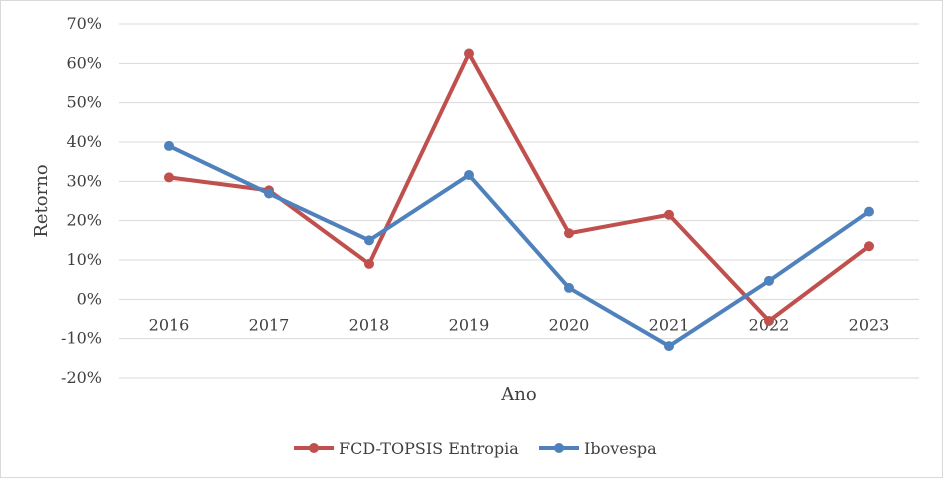 This screenshot has height=482, width=943. Describe the element at coordinates (84, 62) in the screenshot. I see `y-tick-label: 60%` at that location.